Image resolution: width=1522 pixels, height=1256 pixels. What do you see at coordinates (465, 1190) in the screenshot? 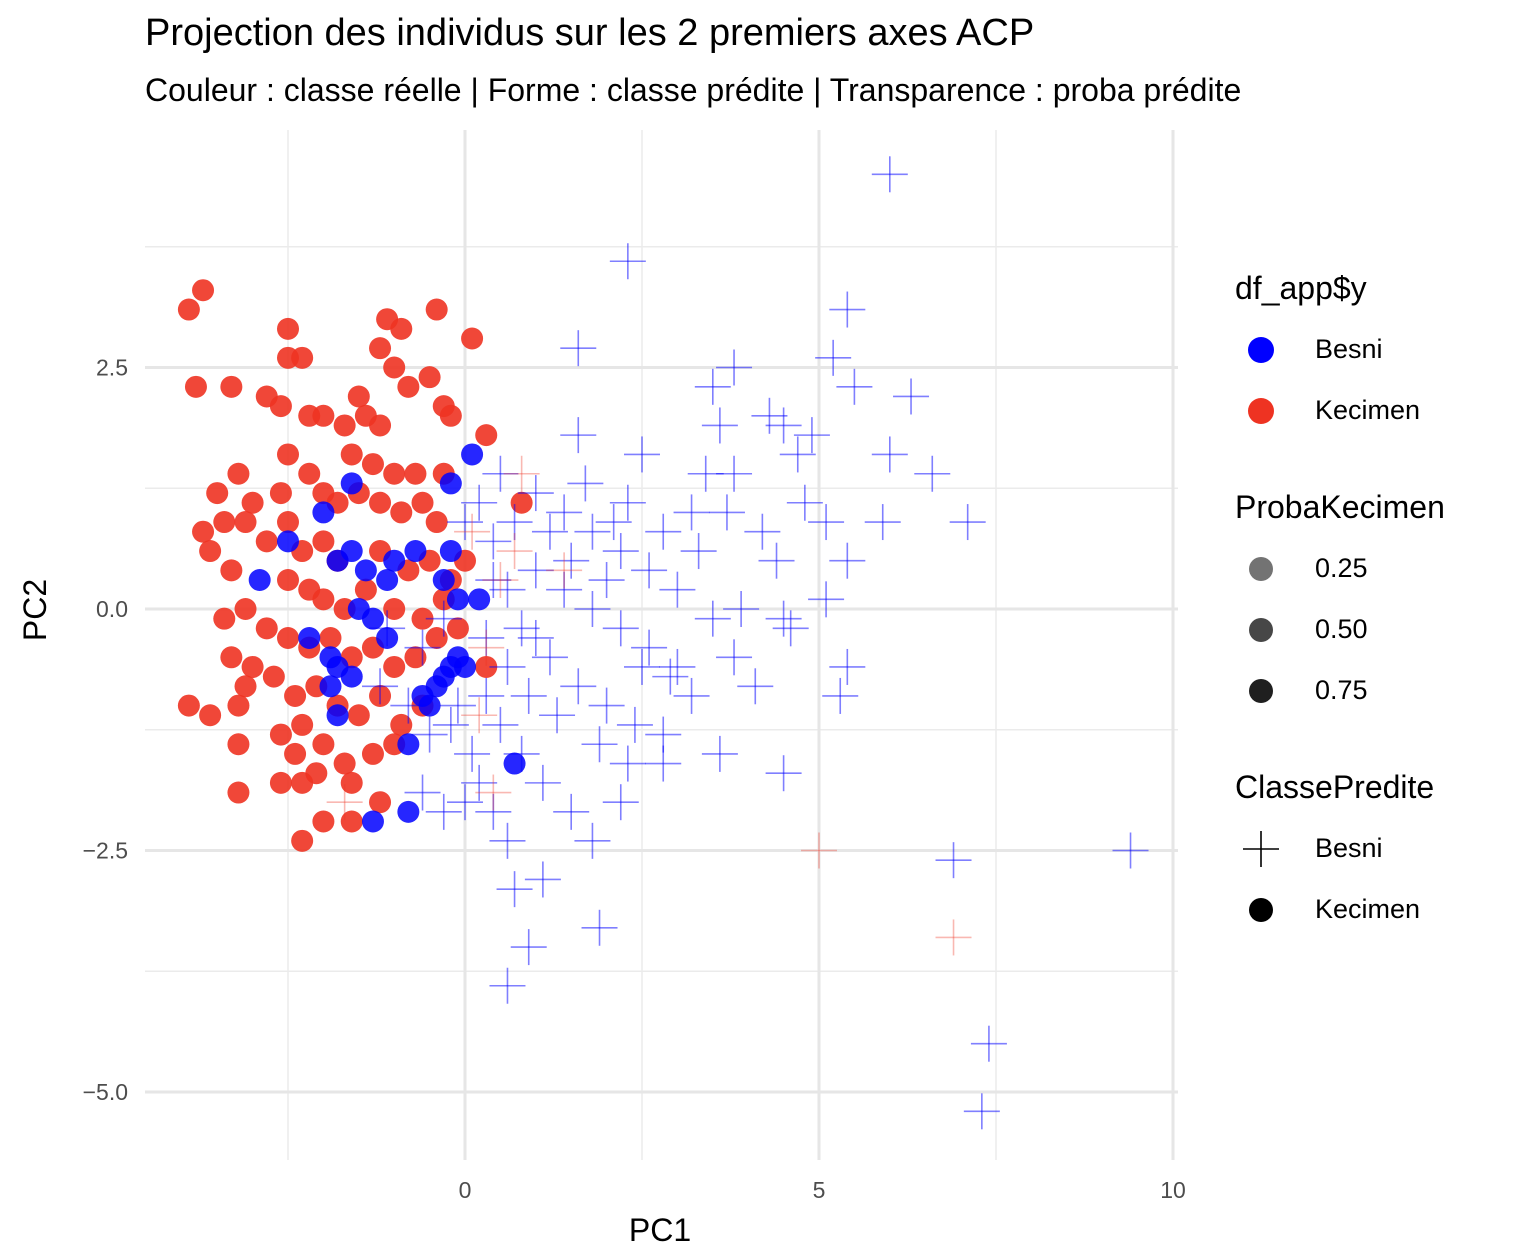
I see `x-tick-label: 0` at bounding box center [465, 1190].